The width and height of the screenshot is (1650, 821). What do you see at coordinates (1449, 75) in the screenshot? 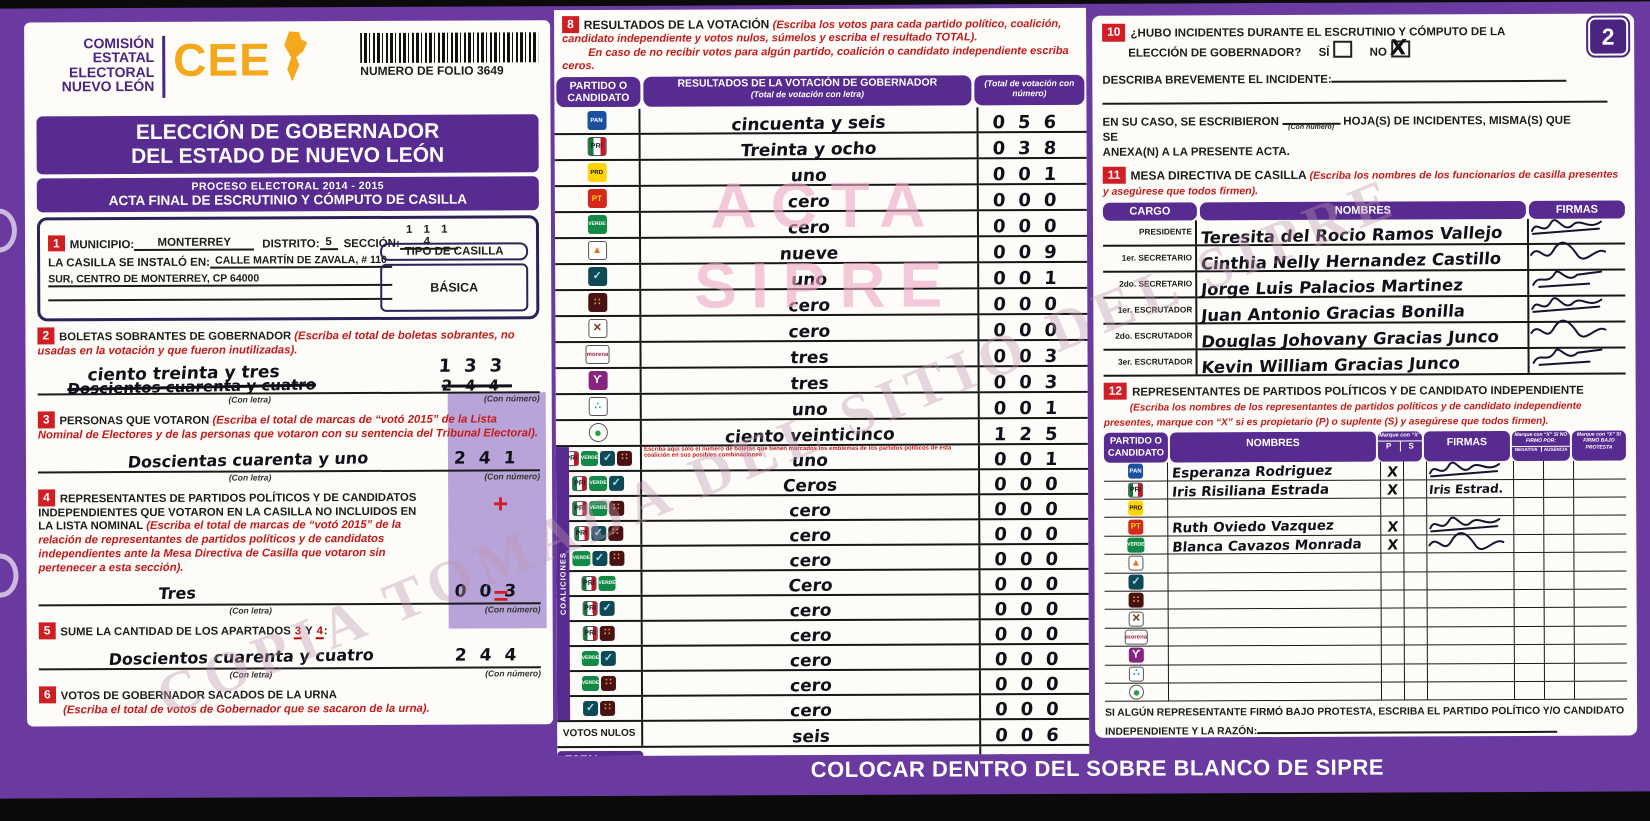
I see `incident-blank-line` at bounding box center [1449, 75].